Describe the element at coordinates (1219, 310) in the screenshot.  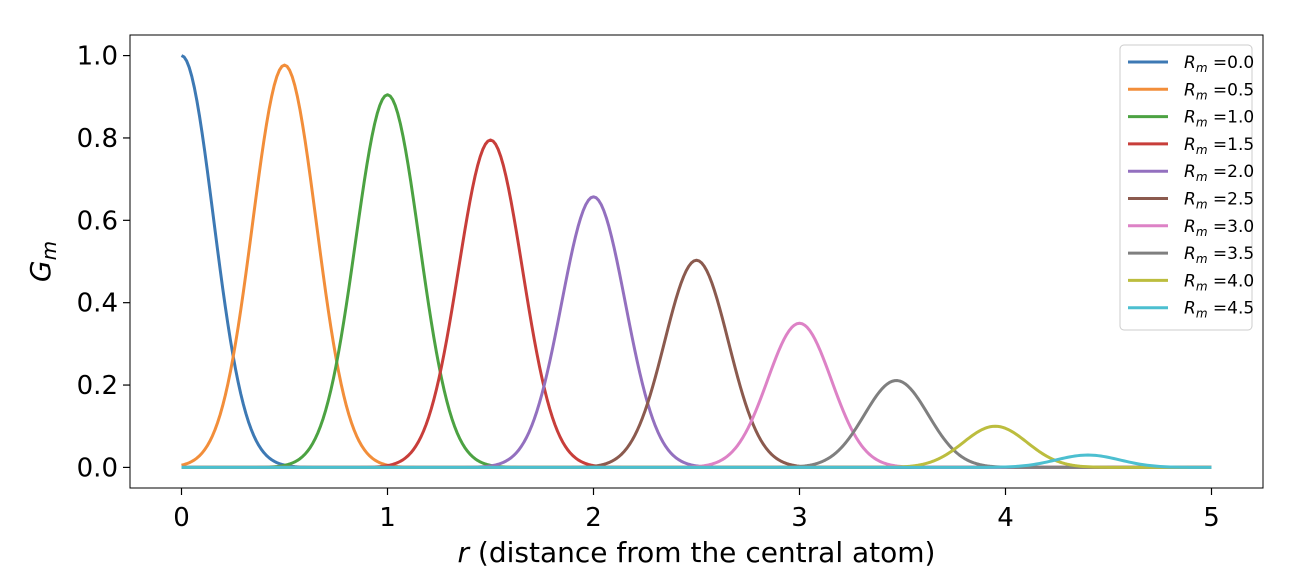
I see `legend-label: Rm =4.5` at that location.